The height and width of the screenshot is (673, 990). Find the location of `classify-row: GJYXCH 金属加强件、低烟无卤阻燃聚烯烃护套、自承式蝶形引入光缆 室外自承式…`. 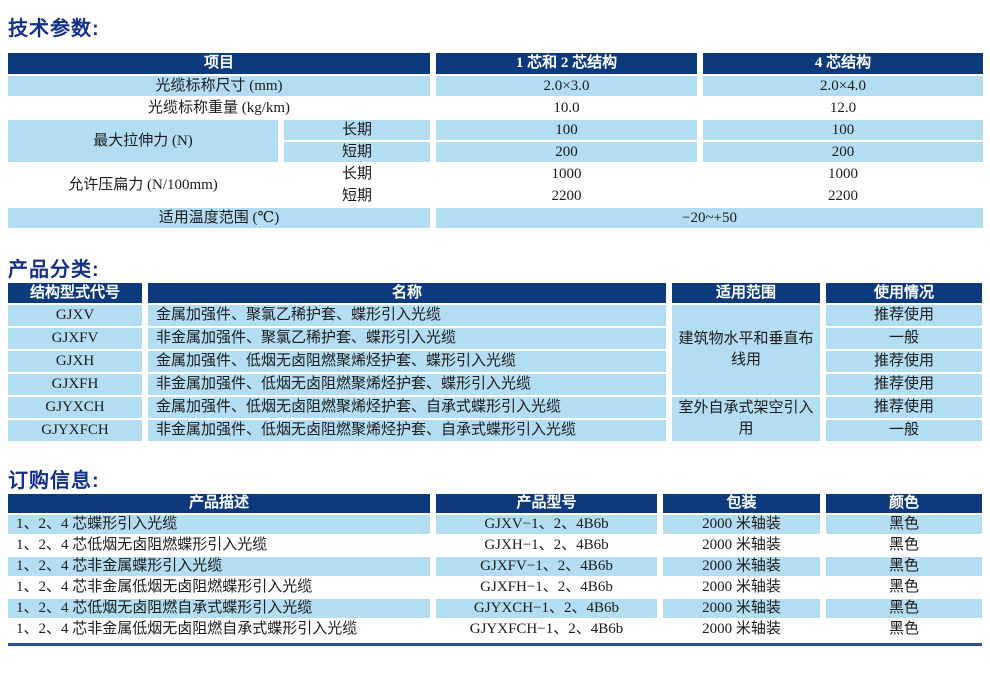

classify-row: GJYXCH 金属加强件、低烟无卤阻燃聚烯烃护套、自承式蝶形引入光缆 室外自承式… is located at coordinates (495, 419).